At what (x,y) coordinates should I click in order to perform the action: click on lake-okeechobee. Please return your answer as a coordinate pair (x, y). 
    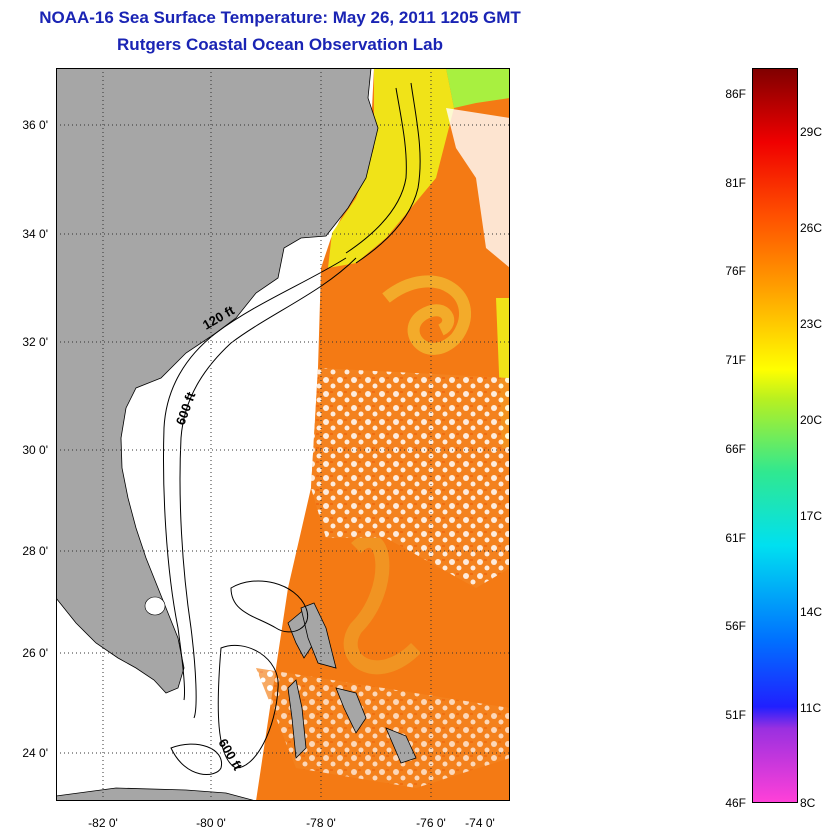
    Looking at the image, I should click on (155, 606).